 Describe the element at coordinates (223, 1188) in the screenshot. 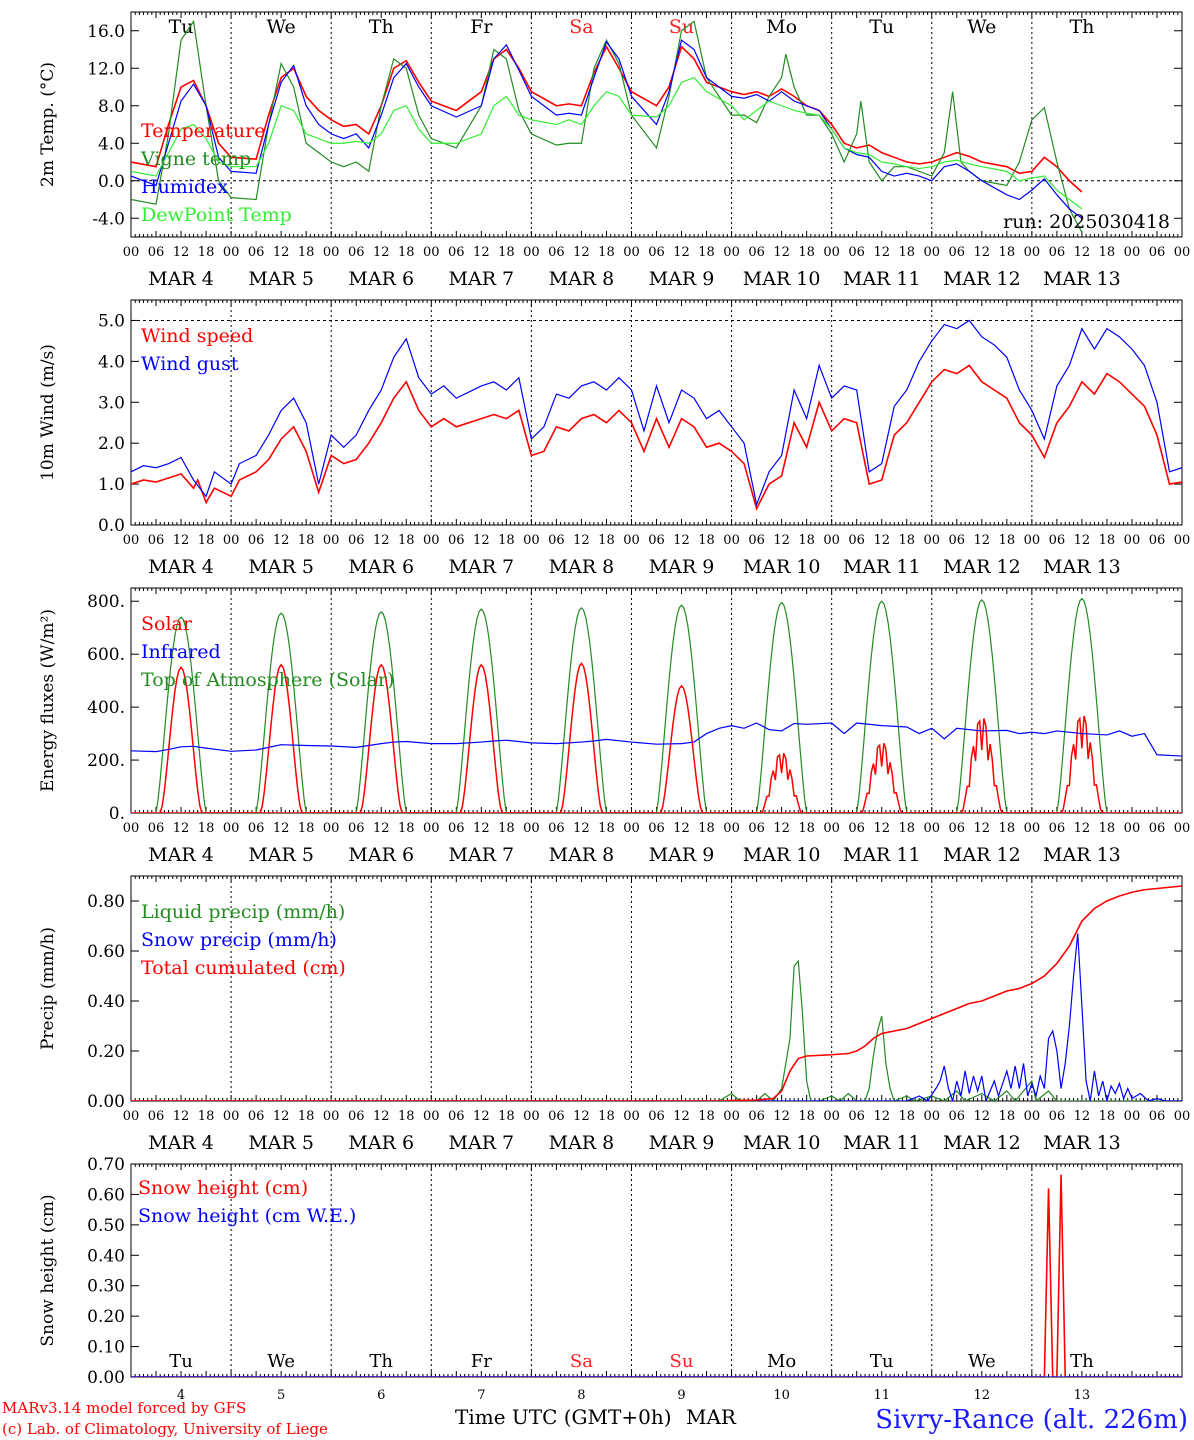

I see `legend-entry: Snow height (cm)` at that location.